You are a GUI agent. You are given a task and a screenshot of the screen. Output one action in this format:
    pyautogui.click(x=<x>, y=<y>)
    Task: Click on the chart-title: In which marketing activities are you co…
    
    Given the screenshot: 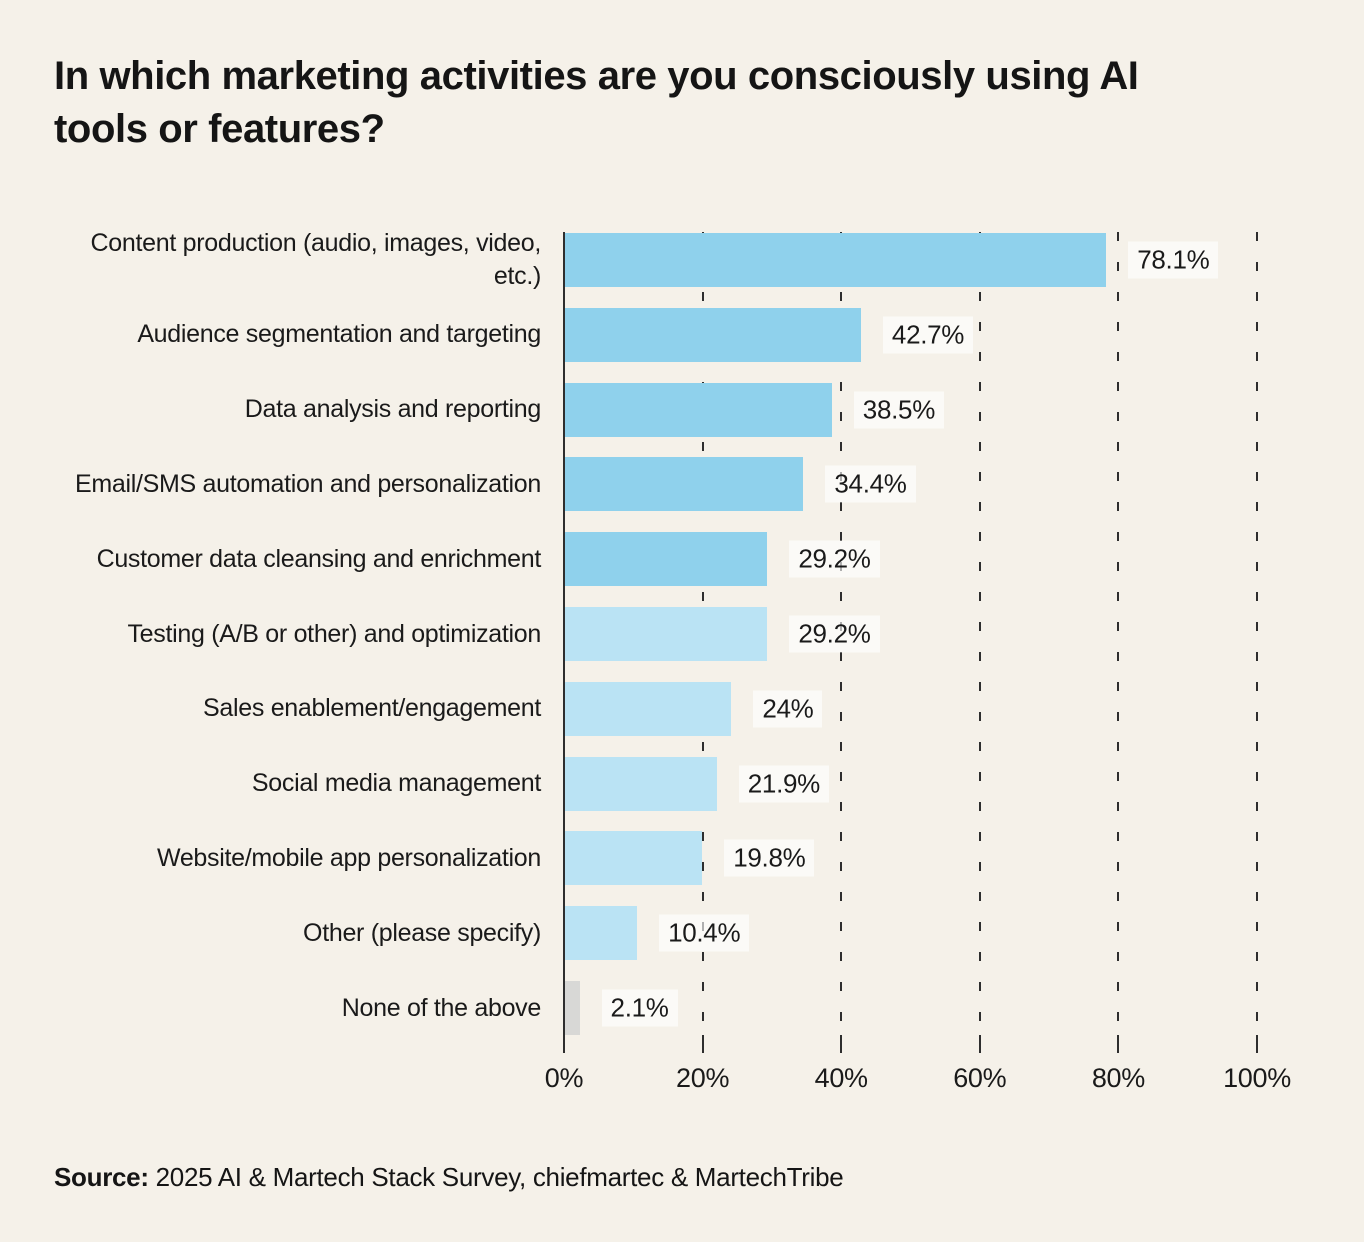 What is the action you would take?
    pyautogui.click(x=596, y=102)
    